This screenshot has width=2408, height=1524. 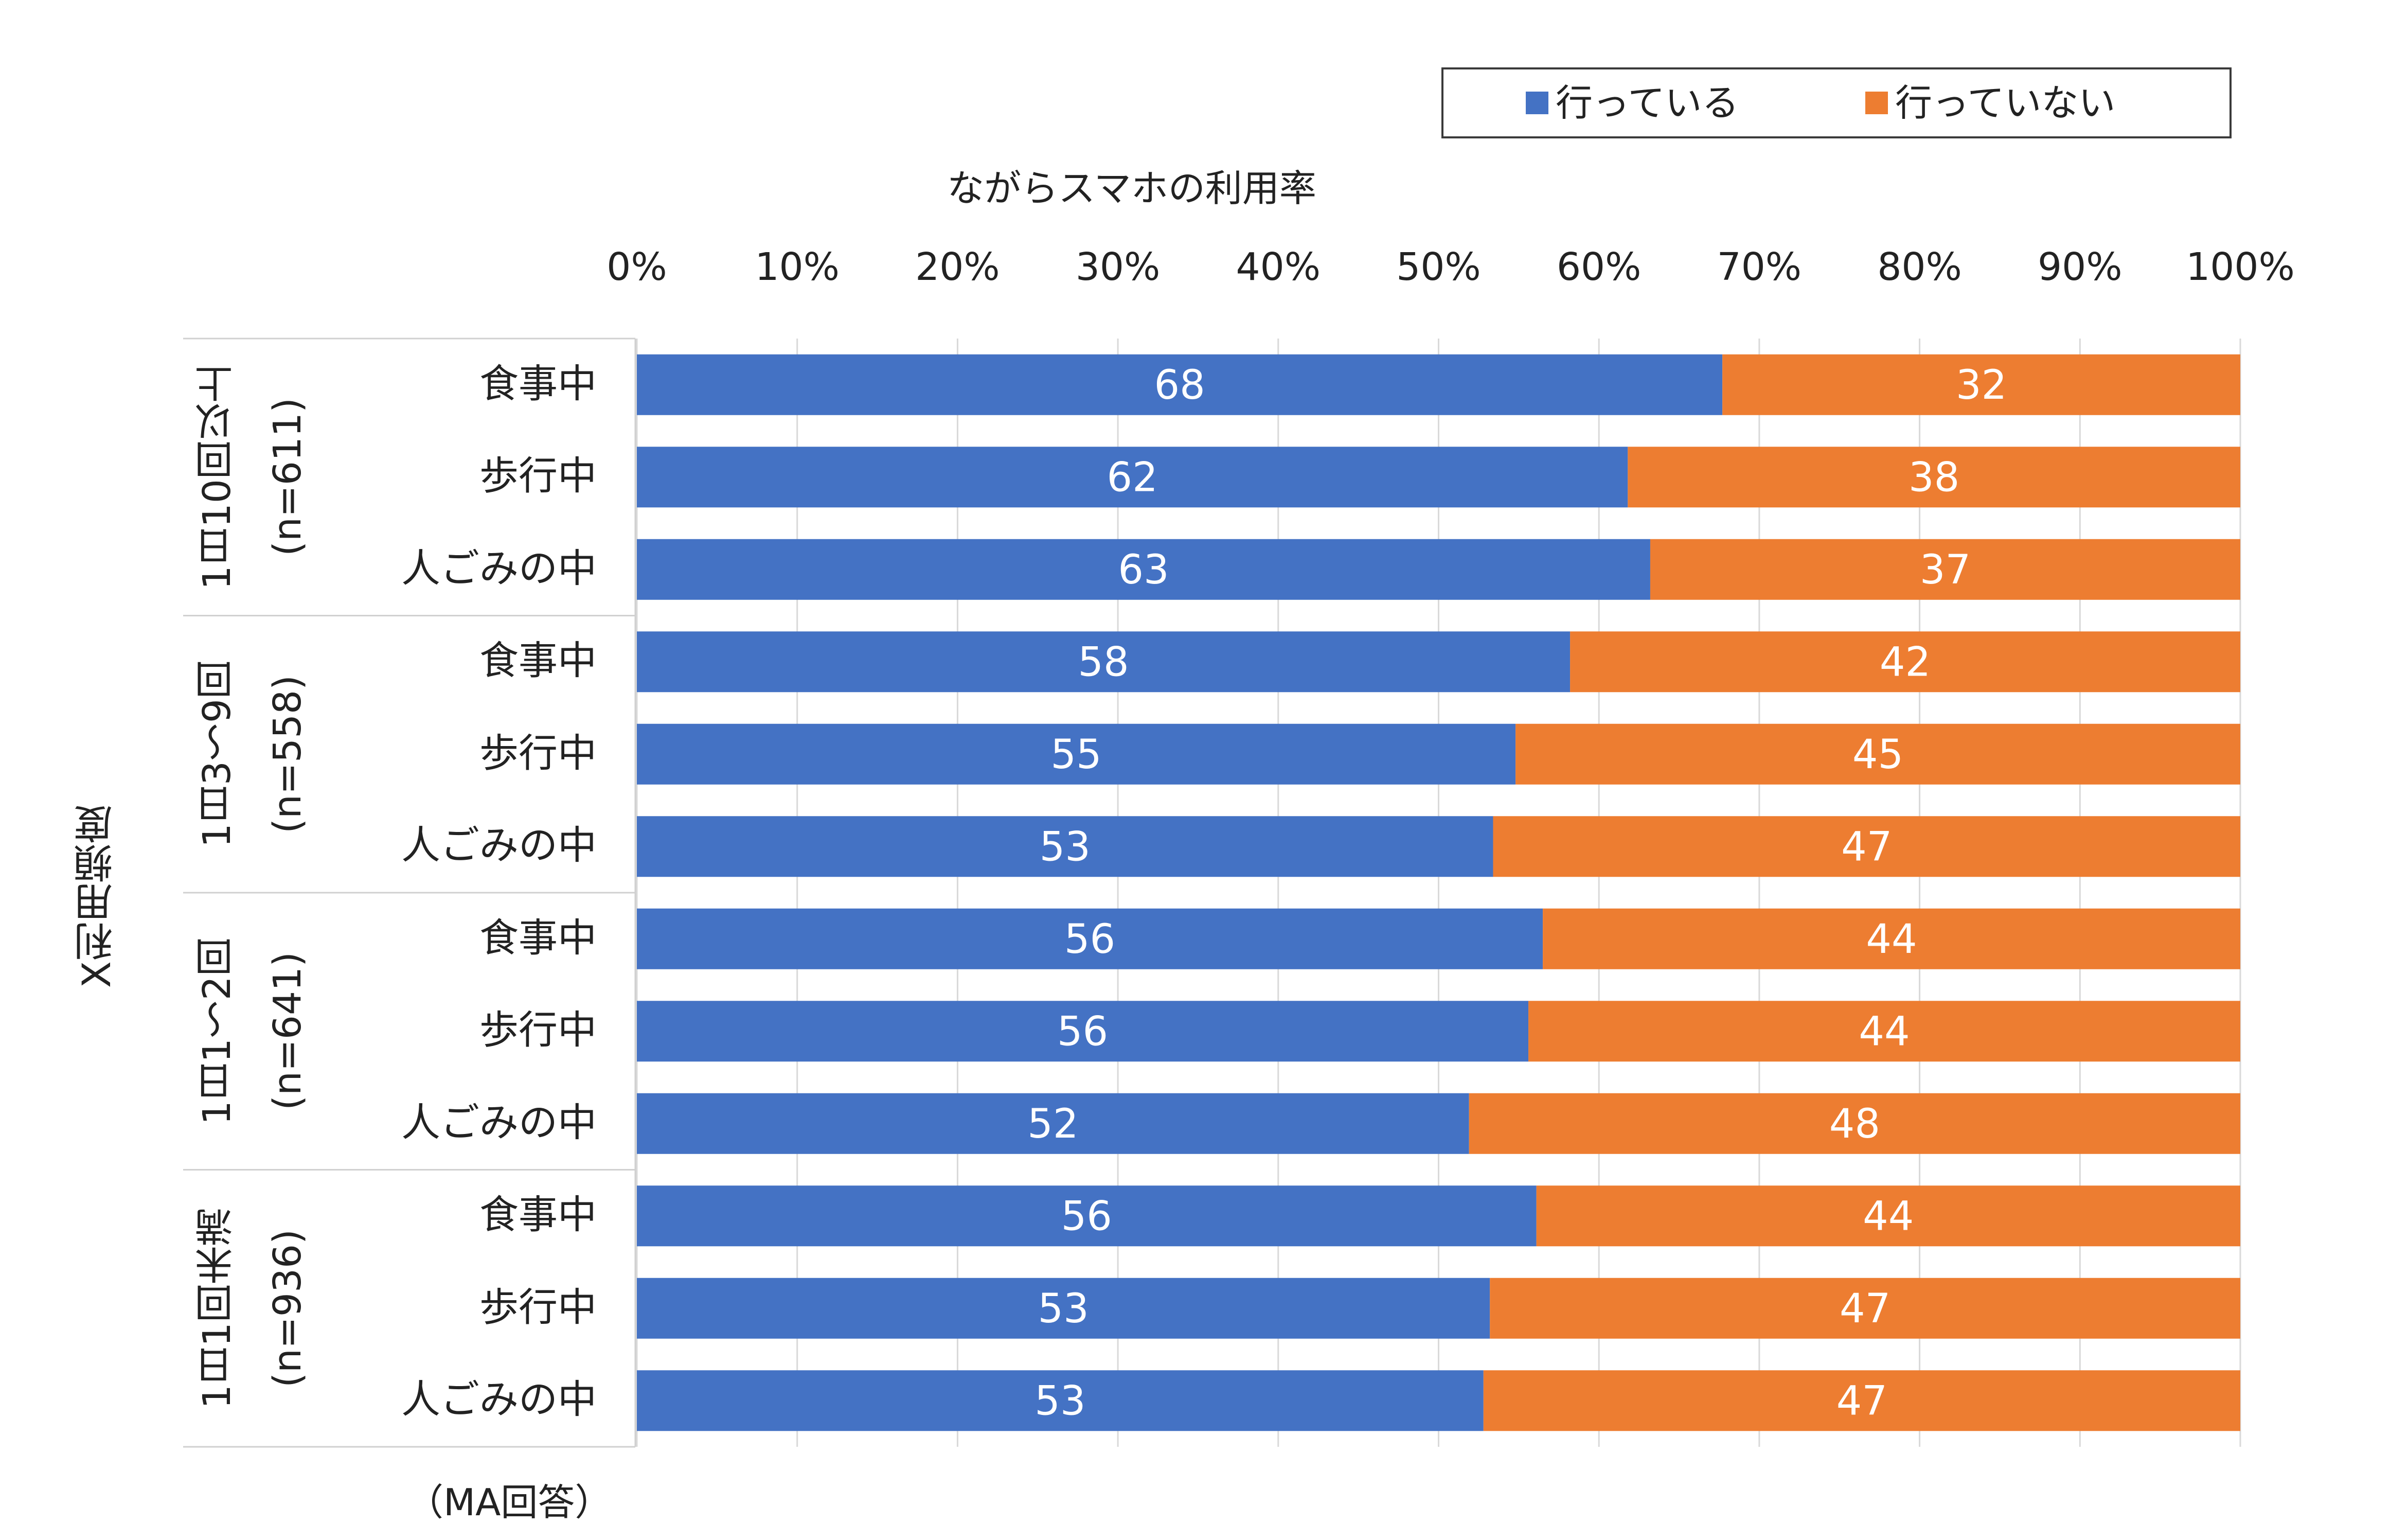 I want to click on legend-label-doing: 行っている, so click(x=1648, y=103).